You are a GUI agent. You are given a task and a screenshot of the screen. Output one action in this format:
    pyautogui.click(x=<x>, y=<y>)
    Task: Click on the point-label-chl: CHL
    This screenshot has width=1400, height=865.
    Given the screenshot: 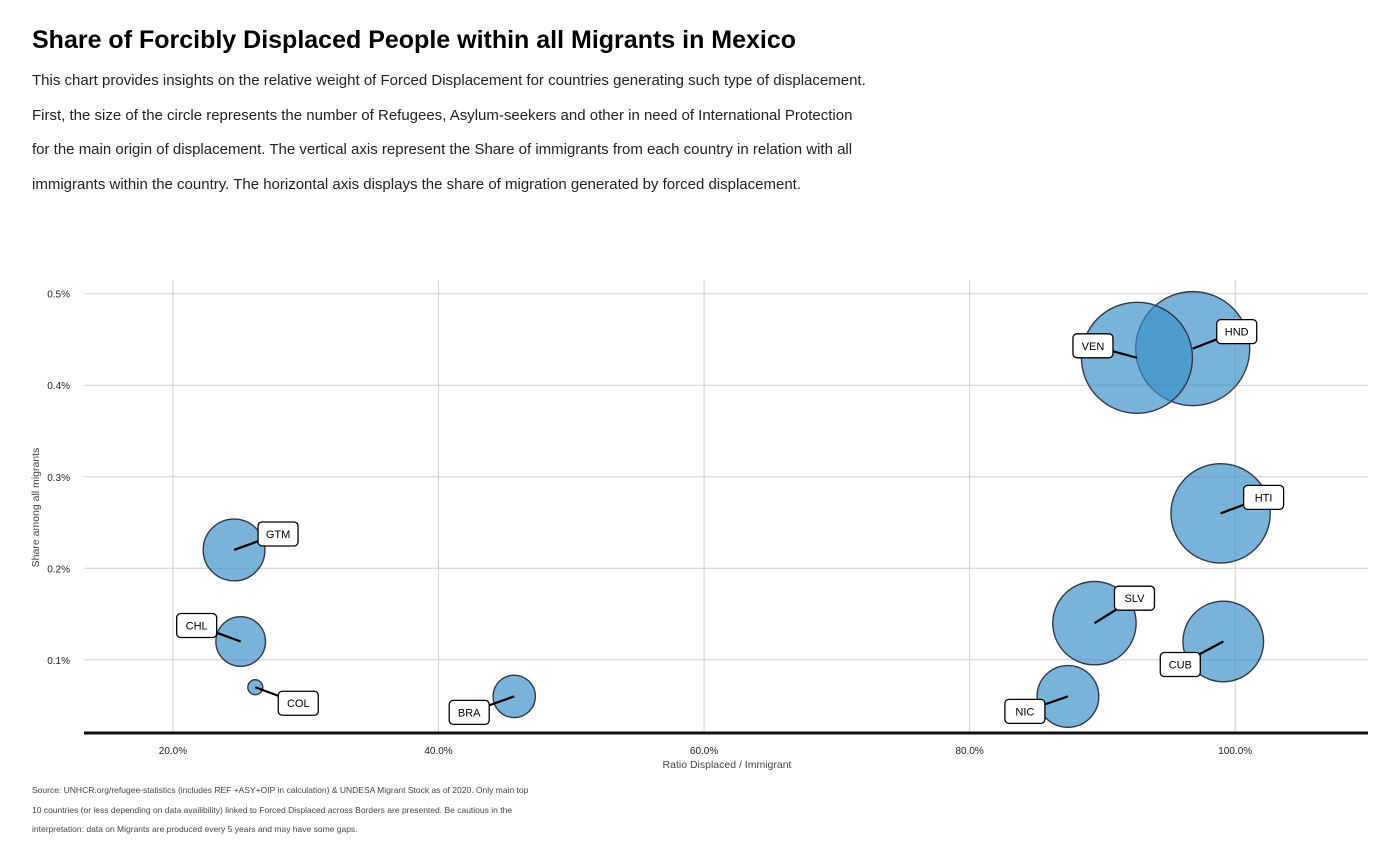 What is the action you would take?
    pyautogui.click(x=197, y=626)
    